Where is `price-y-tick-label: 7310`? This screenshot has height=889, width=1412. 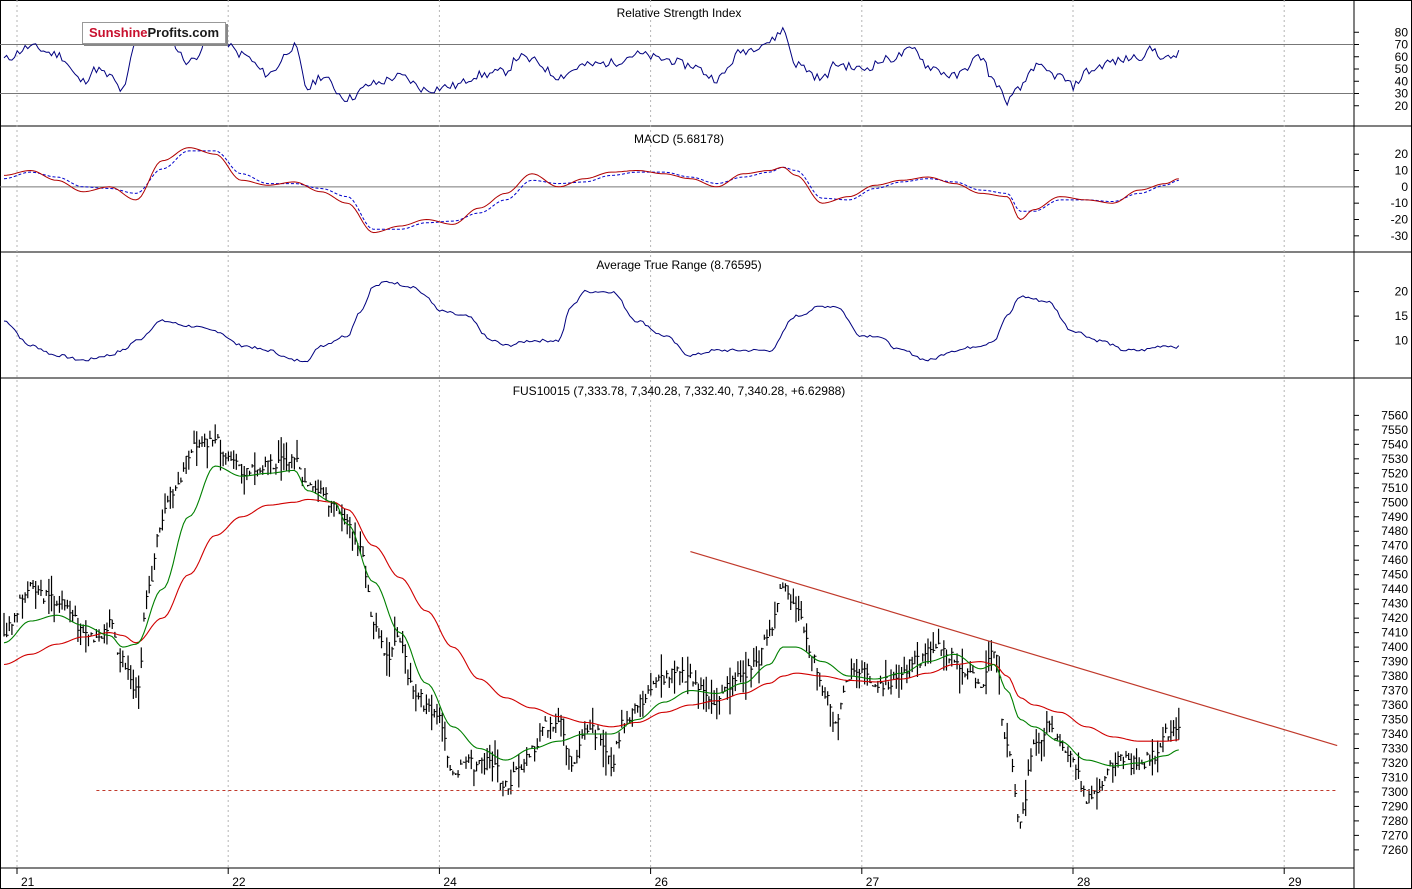 price-y-tick-label: 7310 is located at coordinates (1394, 777).